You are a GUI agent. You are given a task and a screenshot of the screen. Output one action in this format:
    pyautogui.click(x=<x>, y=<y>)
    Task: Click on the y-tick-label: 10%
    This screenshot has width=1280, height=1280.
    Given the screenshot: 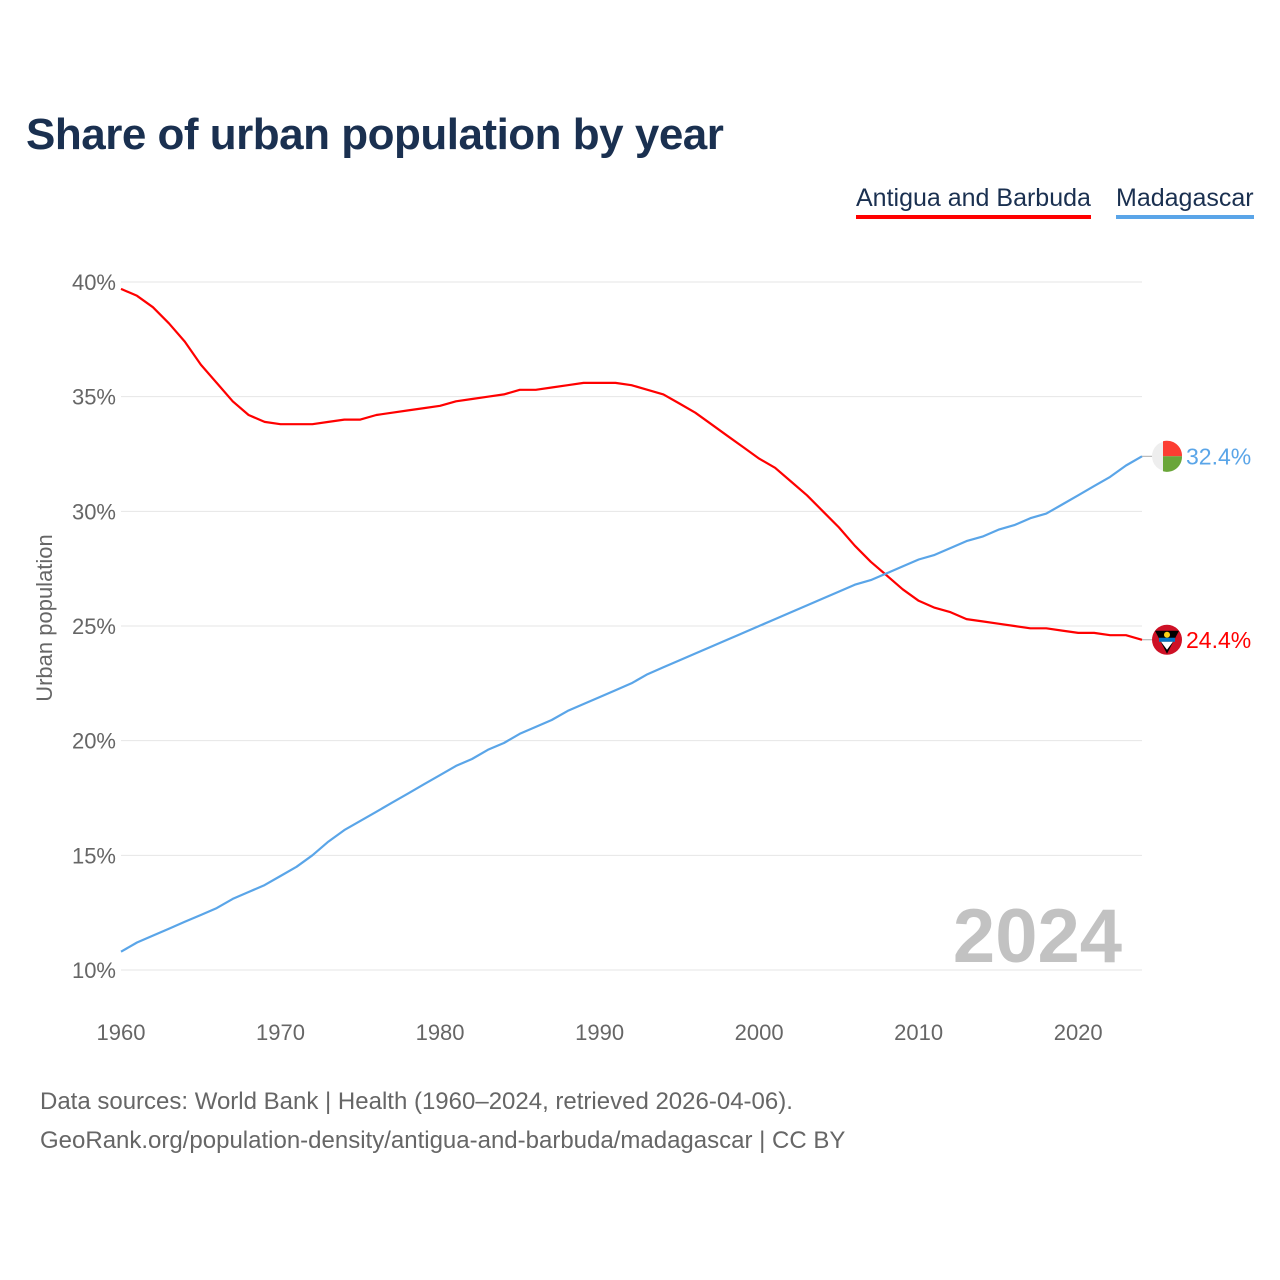 What is the action you would take?
    pyautogui.click(x=94, y=970)
    